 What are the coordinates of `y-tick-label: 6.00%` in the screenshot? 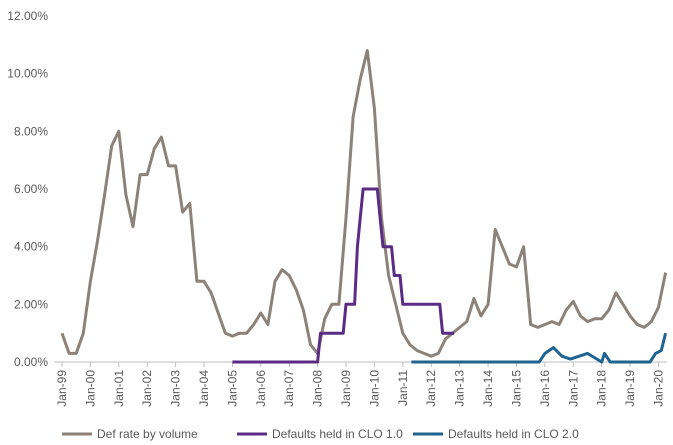 It's located at (31, 189).